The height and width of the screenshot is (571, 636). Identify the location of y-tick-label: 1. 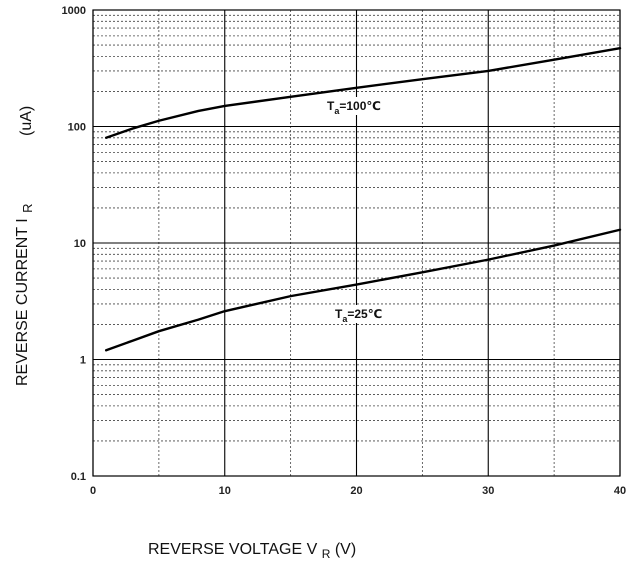
(83, 361).